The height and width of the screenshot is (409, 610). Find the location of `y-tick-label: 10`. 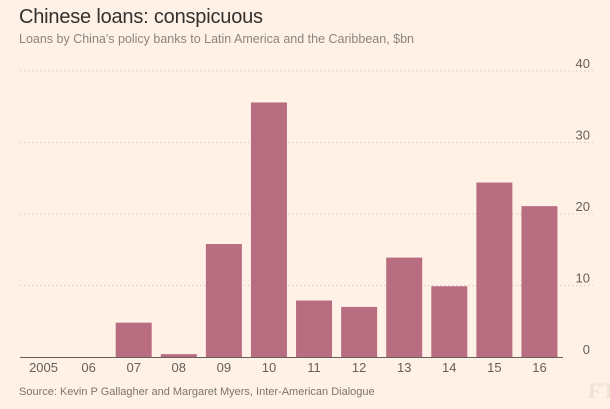

y-tick-label: 10 is located at coordinates (583, 278).